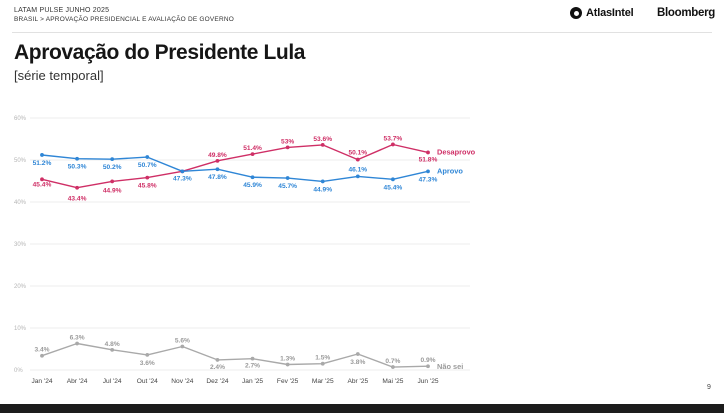 This screenshot has width=724, height=413. I want to click on data-label-nao_sei: 4.8%, so click(112, 344).